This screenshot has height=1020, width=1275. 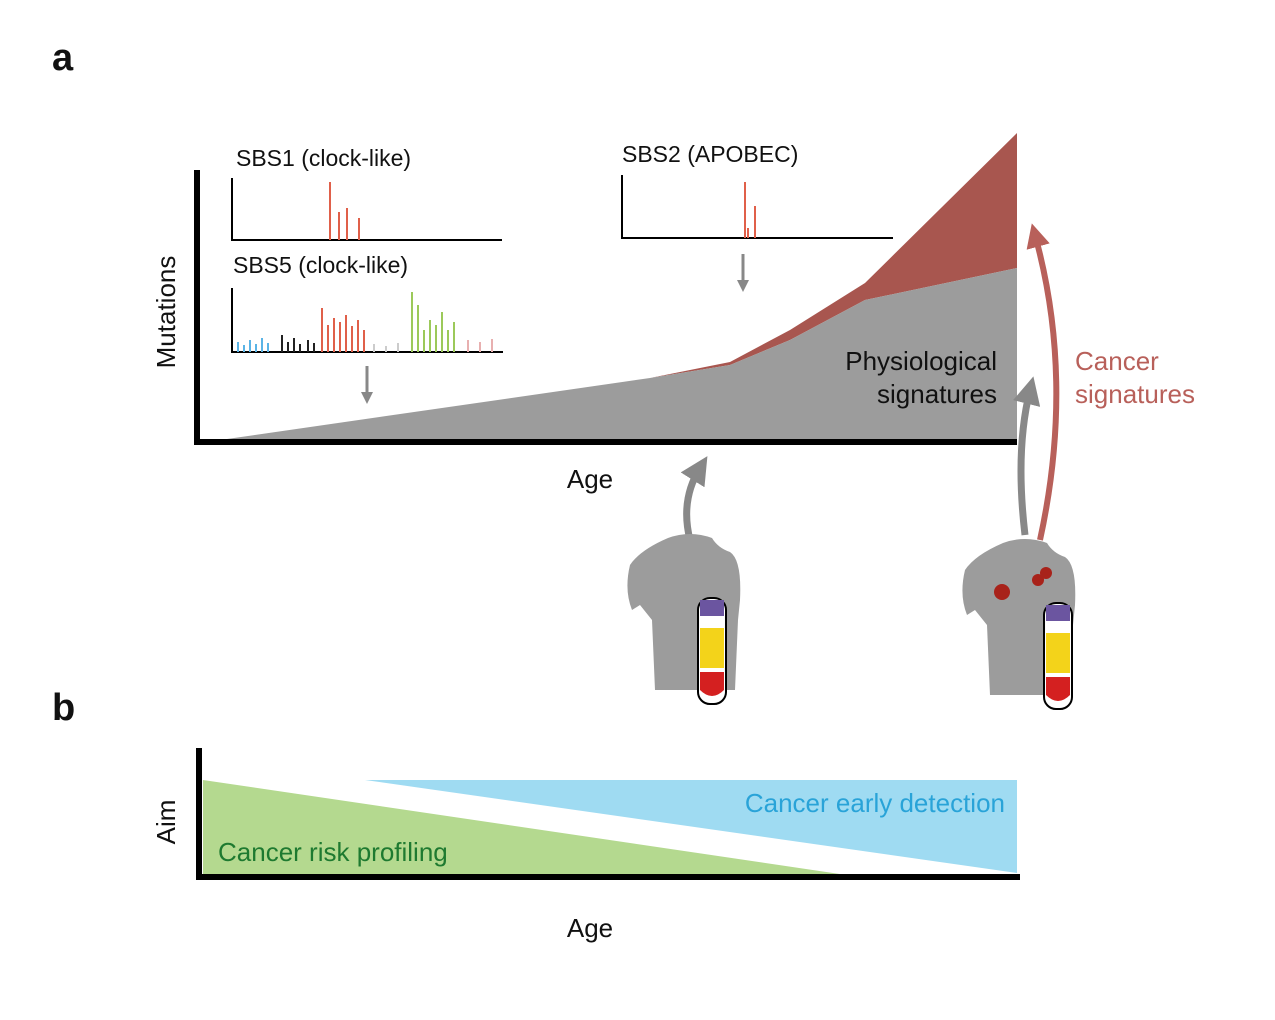 What do you see at coordinates (323, 158) in the screenshot?
I see `inset-title: SBS1 (clock-like)` at bounding box center [323, 158].